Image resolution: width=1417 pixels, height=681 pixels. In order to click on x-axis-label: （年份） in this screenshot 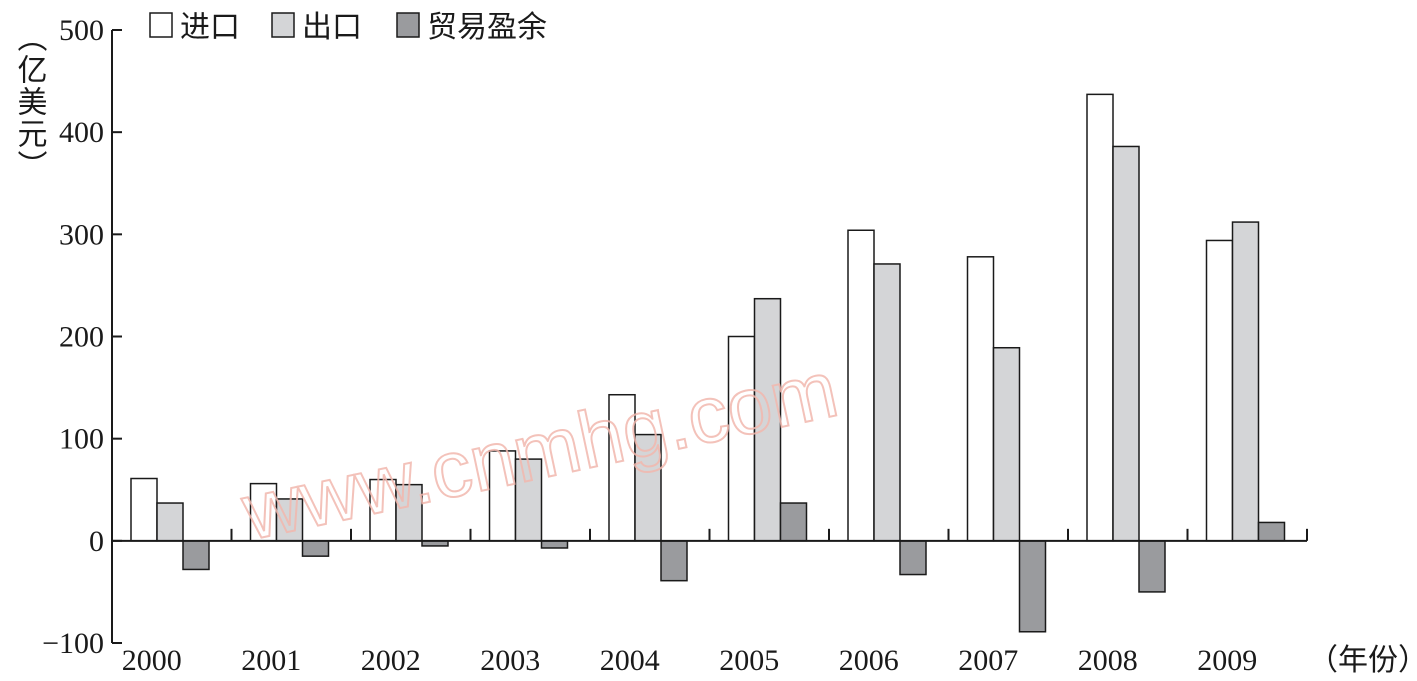, I will do `click(1362, 660)`.